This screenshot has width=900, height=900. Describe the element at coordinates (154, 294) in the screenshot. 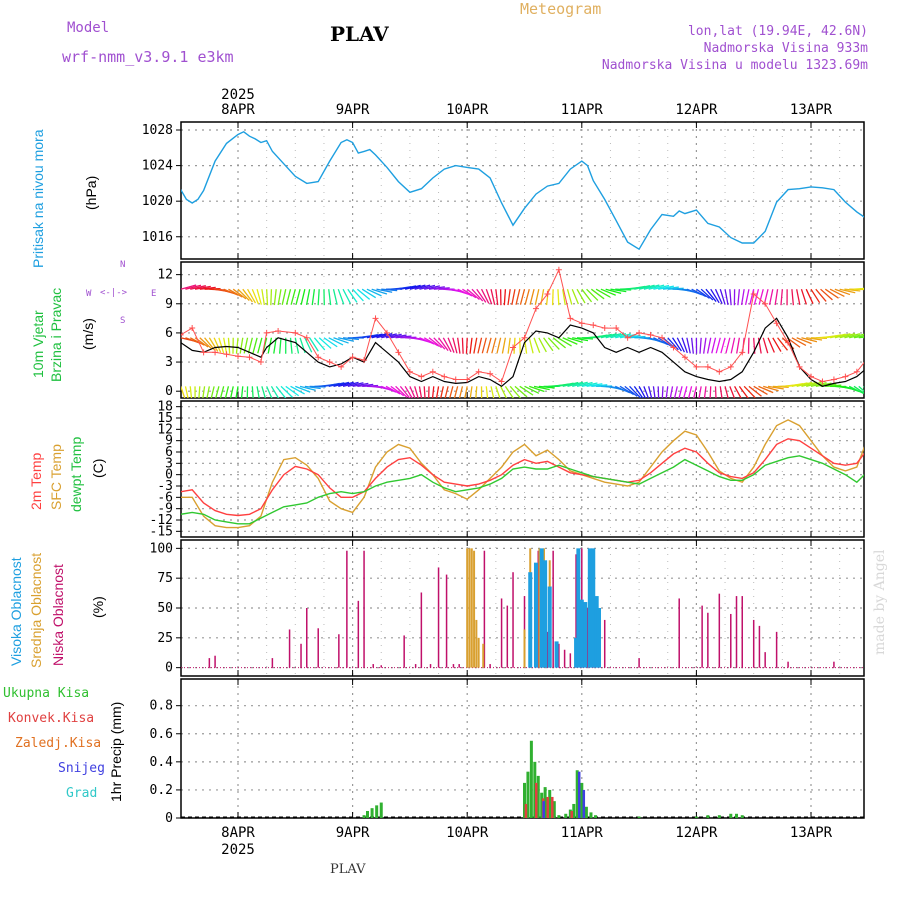

I see `compass-e: E` at that location.